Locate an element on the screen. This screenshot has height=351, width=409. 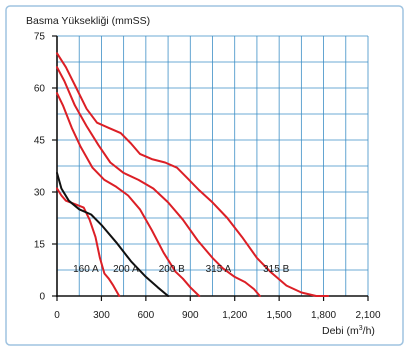
curve-label: 315 B is located at coordinates (276, 269).